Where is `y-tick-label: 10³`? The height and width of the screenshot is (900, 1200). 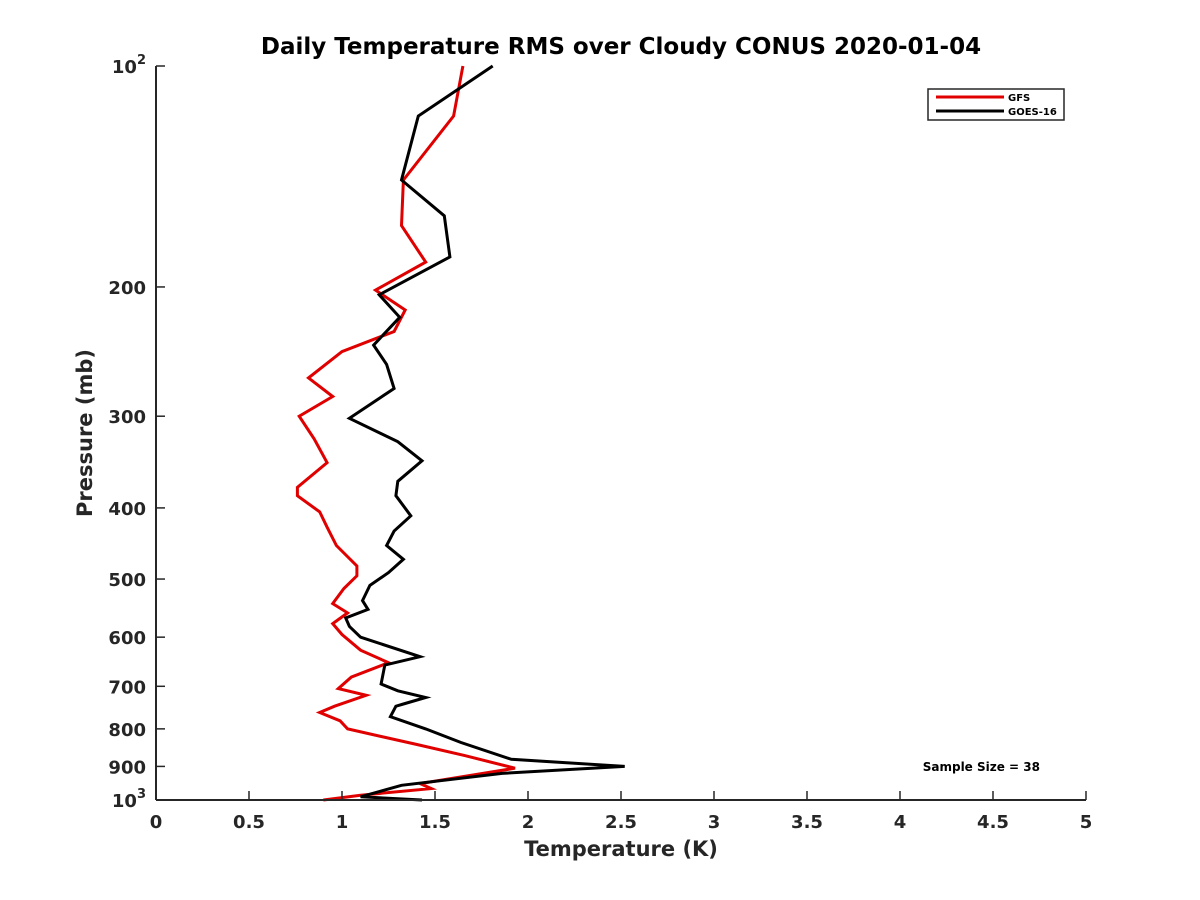
y-tick-label: 10³ is located at coordinates (129, 799).